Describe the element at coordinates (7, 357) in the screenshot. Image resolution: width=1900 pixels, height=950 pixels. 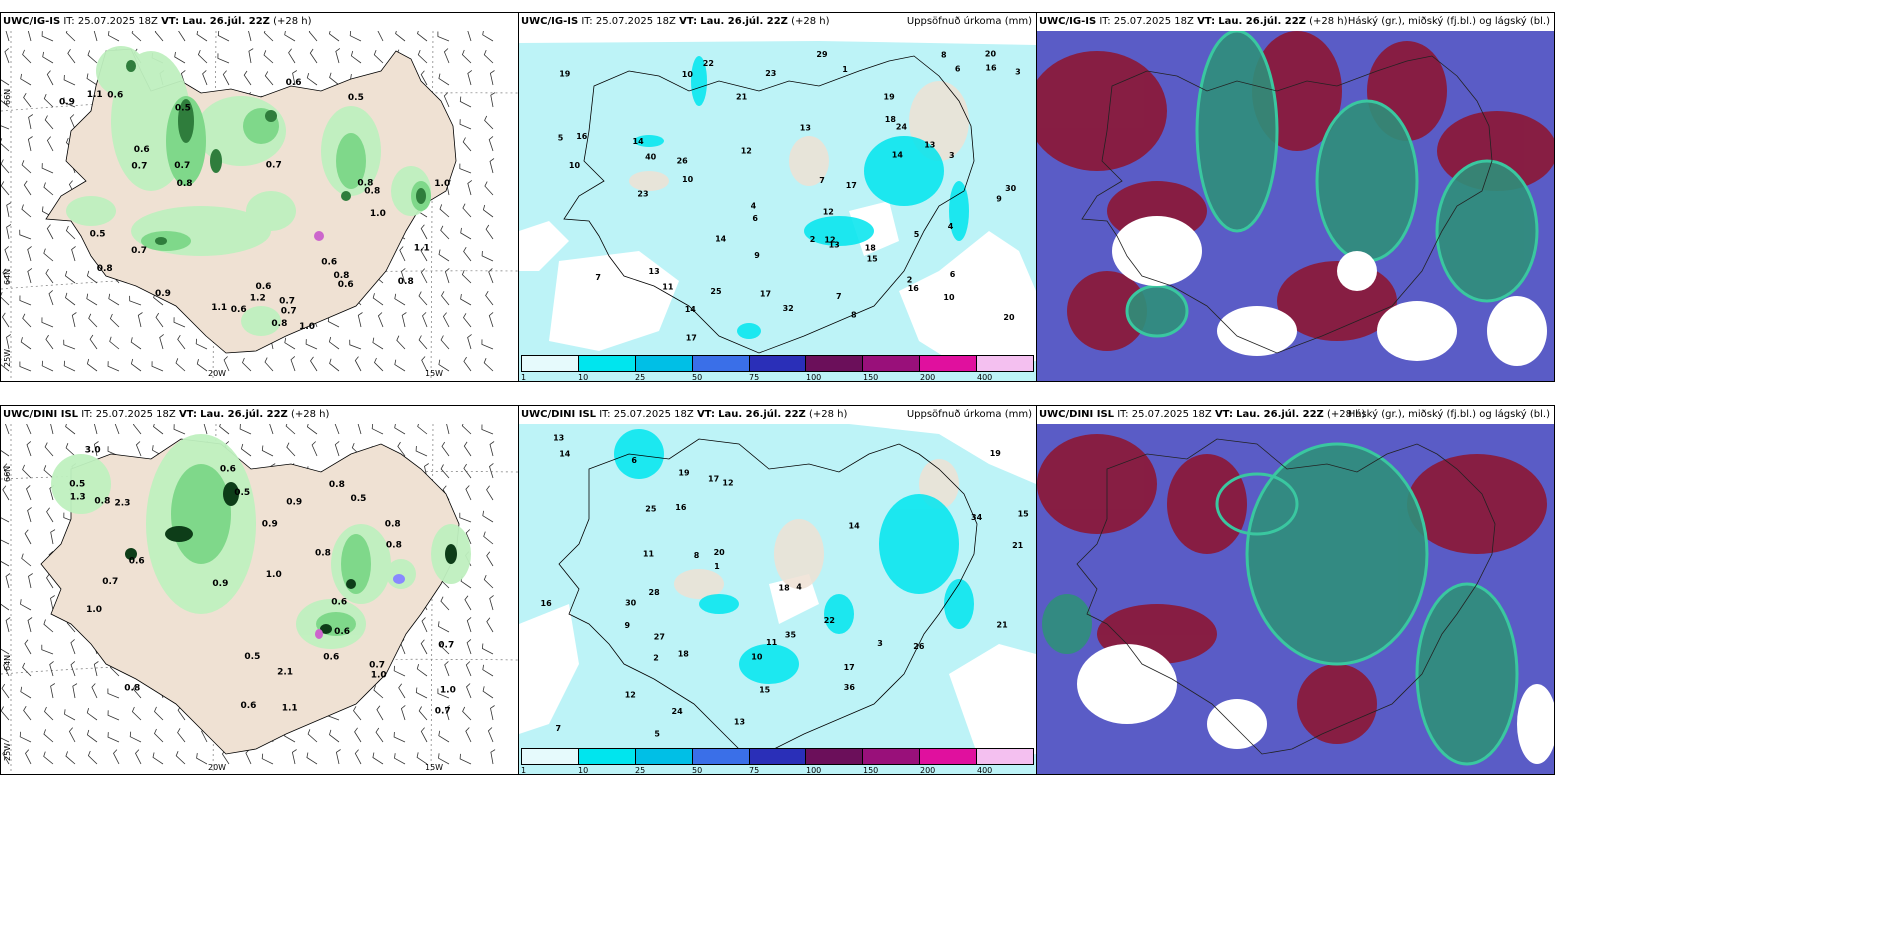
I see `lon-label-25: 25W` at that location.